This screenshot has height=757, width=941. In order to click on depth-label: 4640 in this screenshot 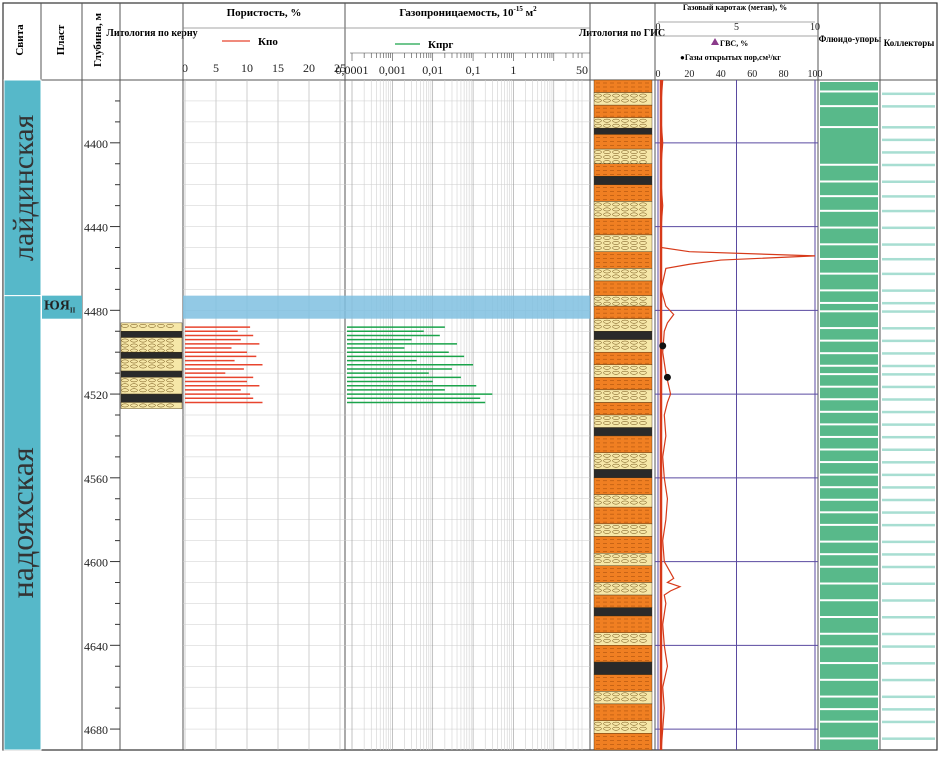, I will do `click(96, 646)`.